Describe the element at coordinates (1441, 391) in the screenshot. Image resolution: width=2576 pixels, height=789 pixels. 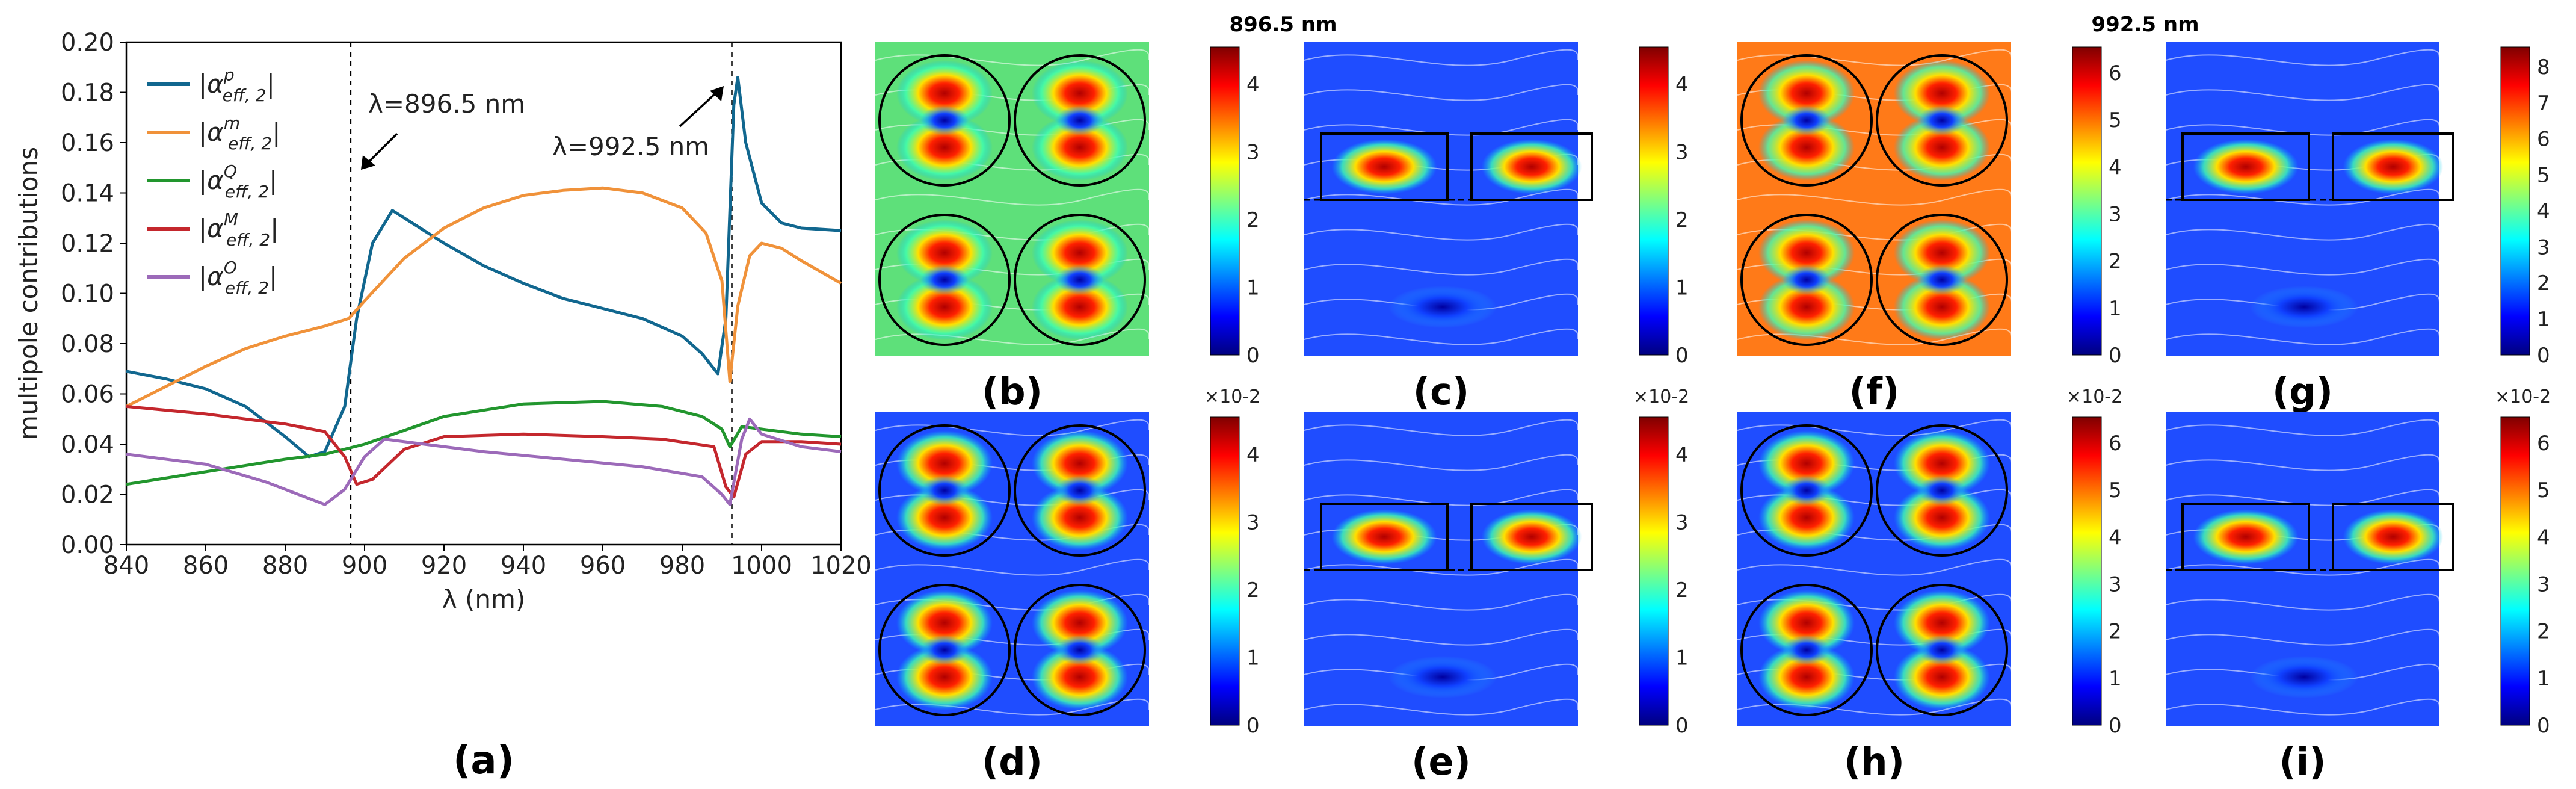
I see `panel-label-c: (c)` at that location.